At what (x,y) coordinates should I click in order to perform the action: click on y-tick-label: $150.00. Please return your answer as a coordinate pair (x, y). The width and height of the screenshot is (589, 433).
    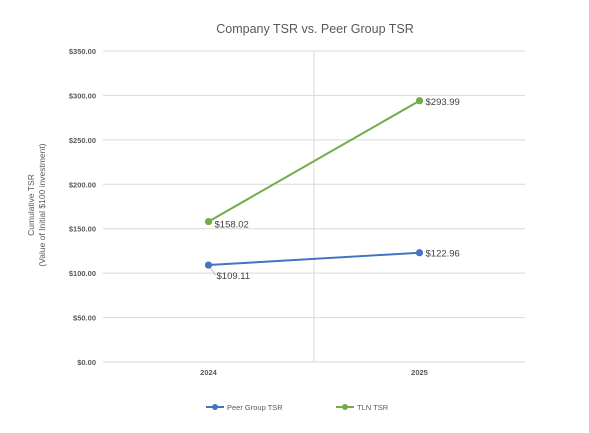
    Looking at the image, I should click on (82, 229).